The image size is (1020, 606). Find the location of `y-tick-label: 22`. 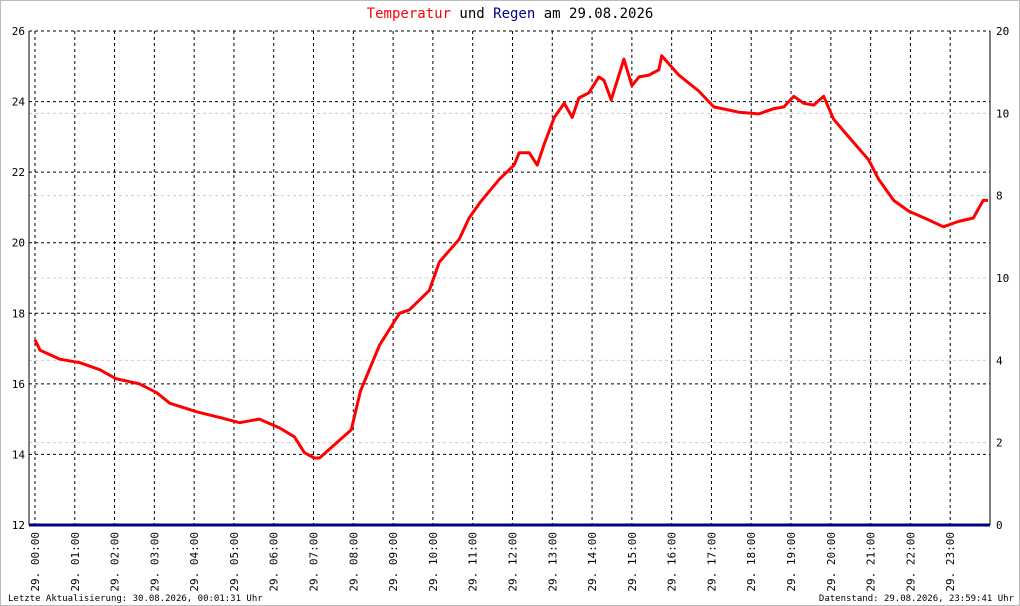

y-tick-label: 22 is located at coordinates (18, 172).